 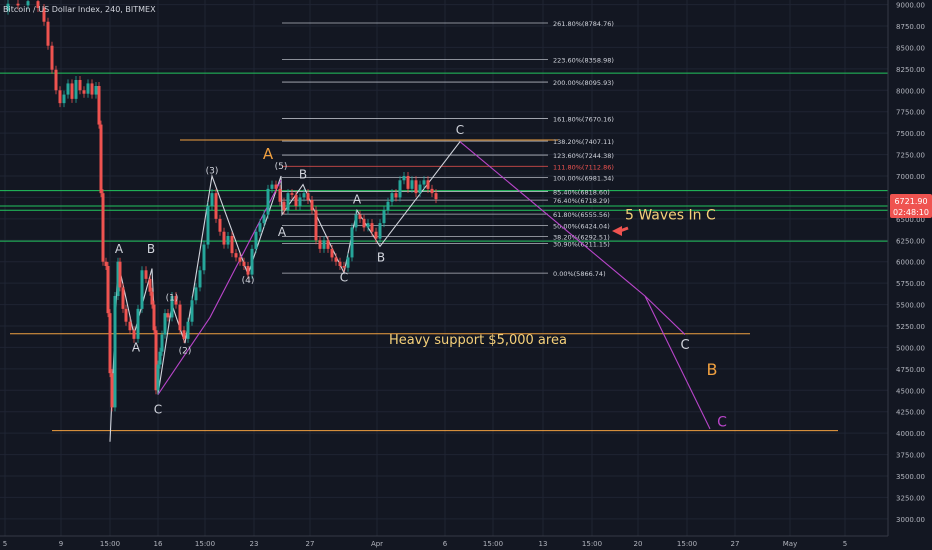 What do you see at coordinates (910, 348) in the screenshot?
I see `y-tick-label: 5000.00` at bounding box center [910, 348].